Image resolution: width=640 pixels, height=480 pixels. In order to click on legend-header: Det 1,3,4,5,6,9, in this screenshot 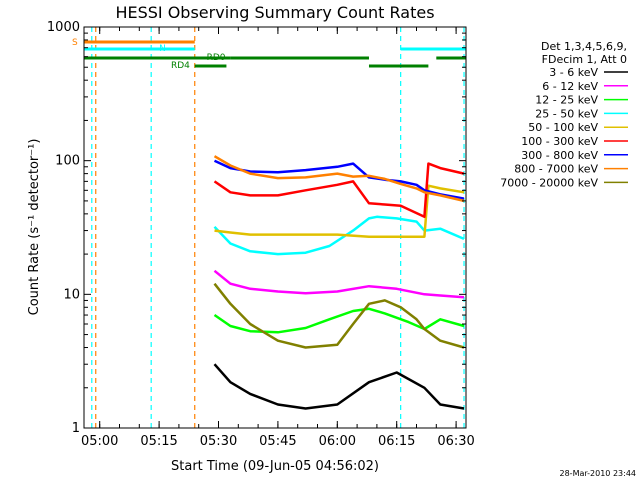, I will do `click(584, 46)`.